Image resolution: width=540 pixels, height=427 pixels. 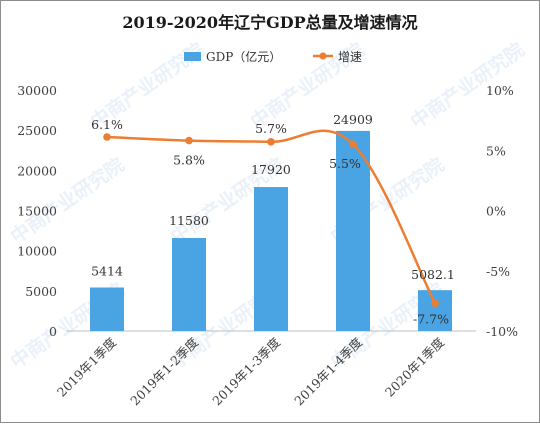 What do you see at coordinates (107, 124) in the screenshot?
I see `growth-data-label: 6.1%` at bounding box center [107, 124].